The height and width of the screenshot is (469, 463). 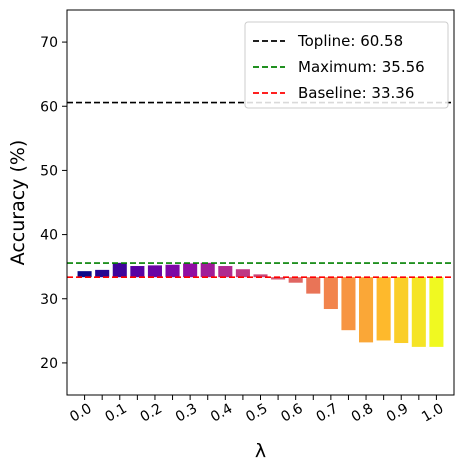 What do you see at coordinates (356, 93) in the screenshot?
I see `legend-label-2: Baseline: 33.36` at bounding box center [356, 93].